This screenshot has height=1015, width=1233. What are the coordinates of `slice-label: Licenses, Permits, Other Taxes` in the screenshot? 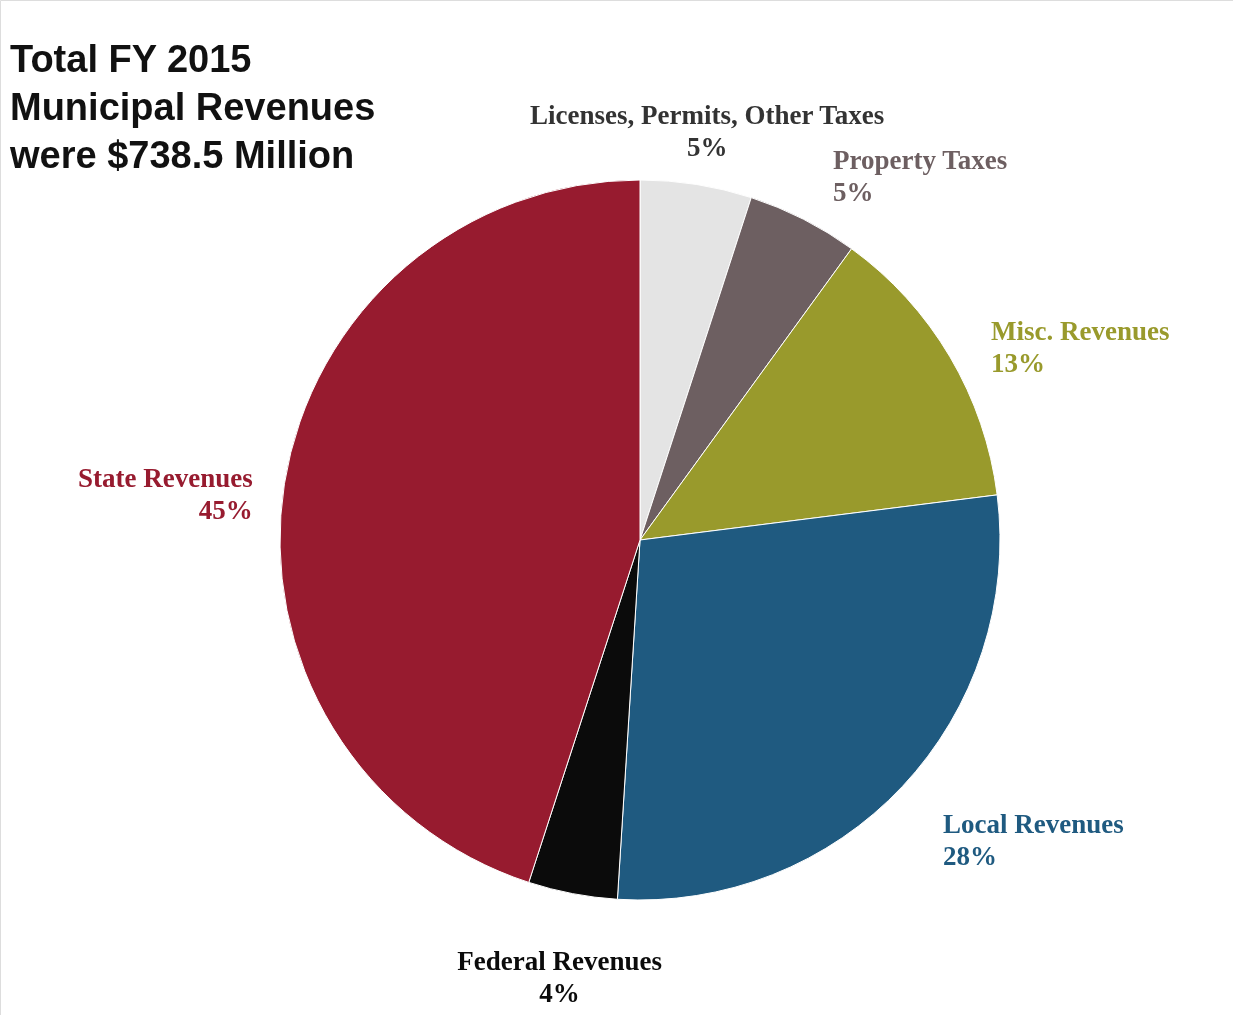 It's located at (707, 114).